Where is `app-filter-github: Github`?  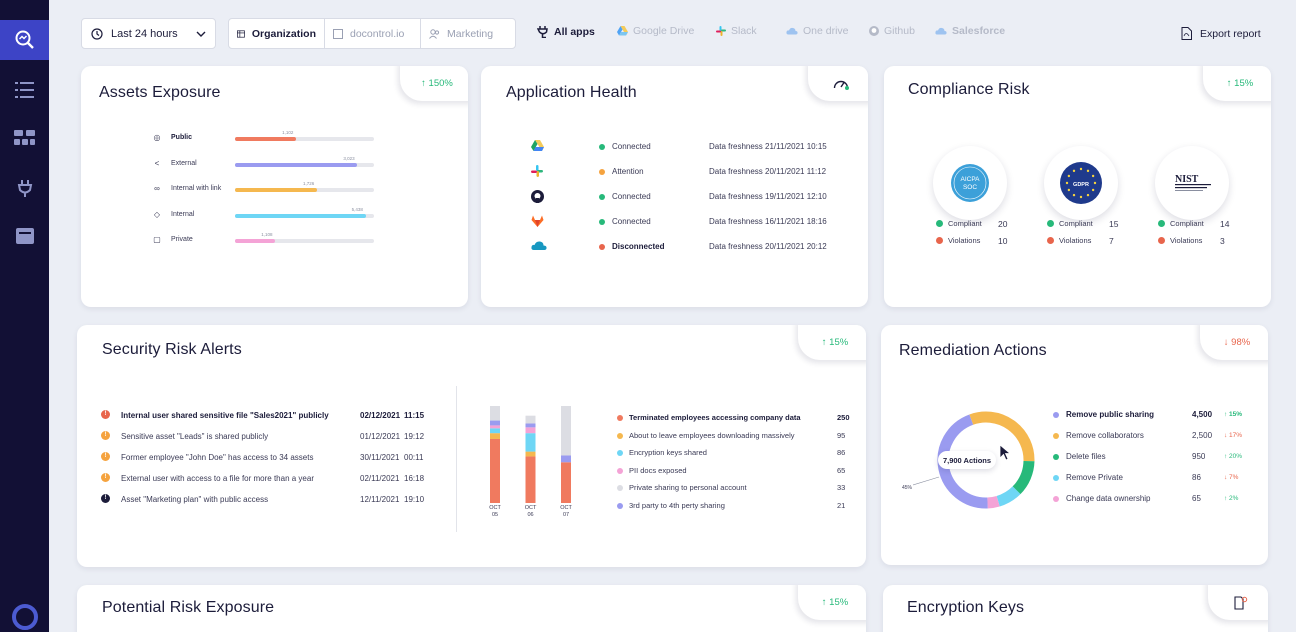 app-filter-github: Github is located at coordinates (892, 31).